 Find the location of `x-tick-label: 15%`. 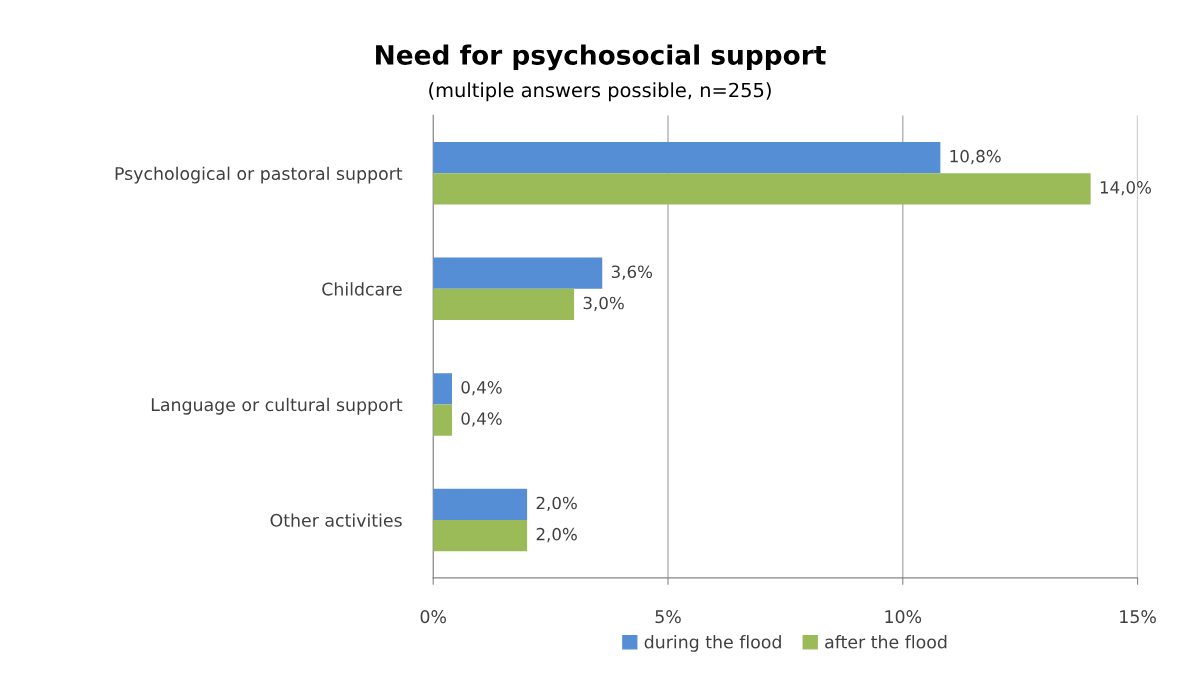

x-tick-label: 15% is located at coordinates (1138, 617).